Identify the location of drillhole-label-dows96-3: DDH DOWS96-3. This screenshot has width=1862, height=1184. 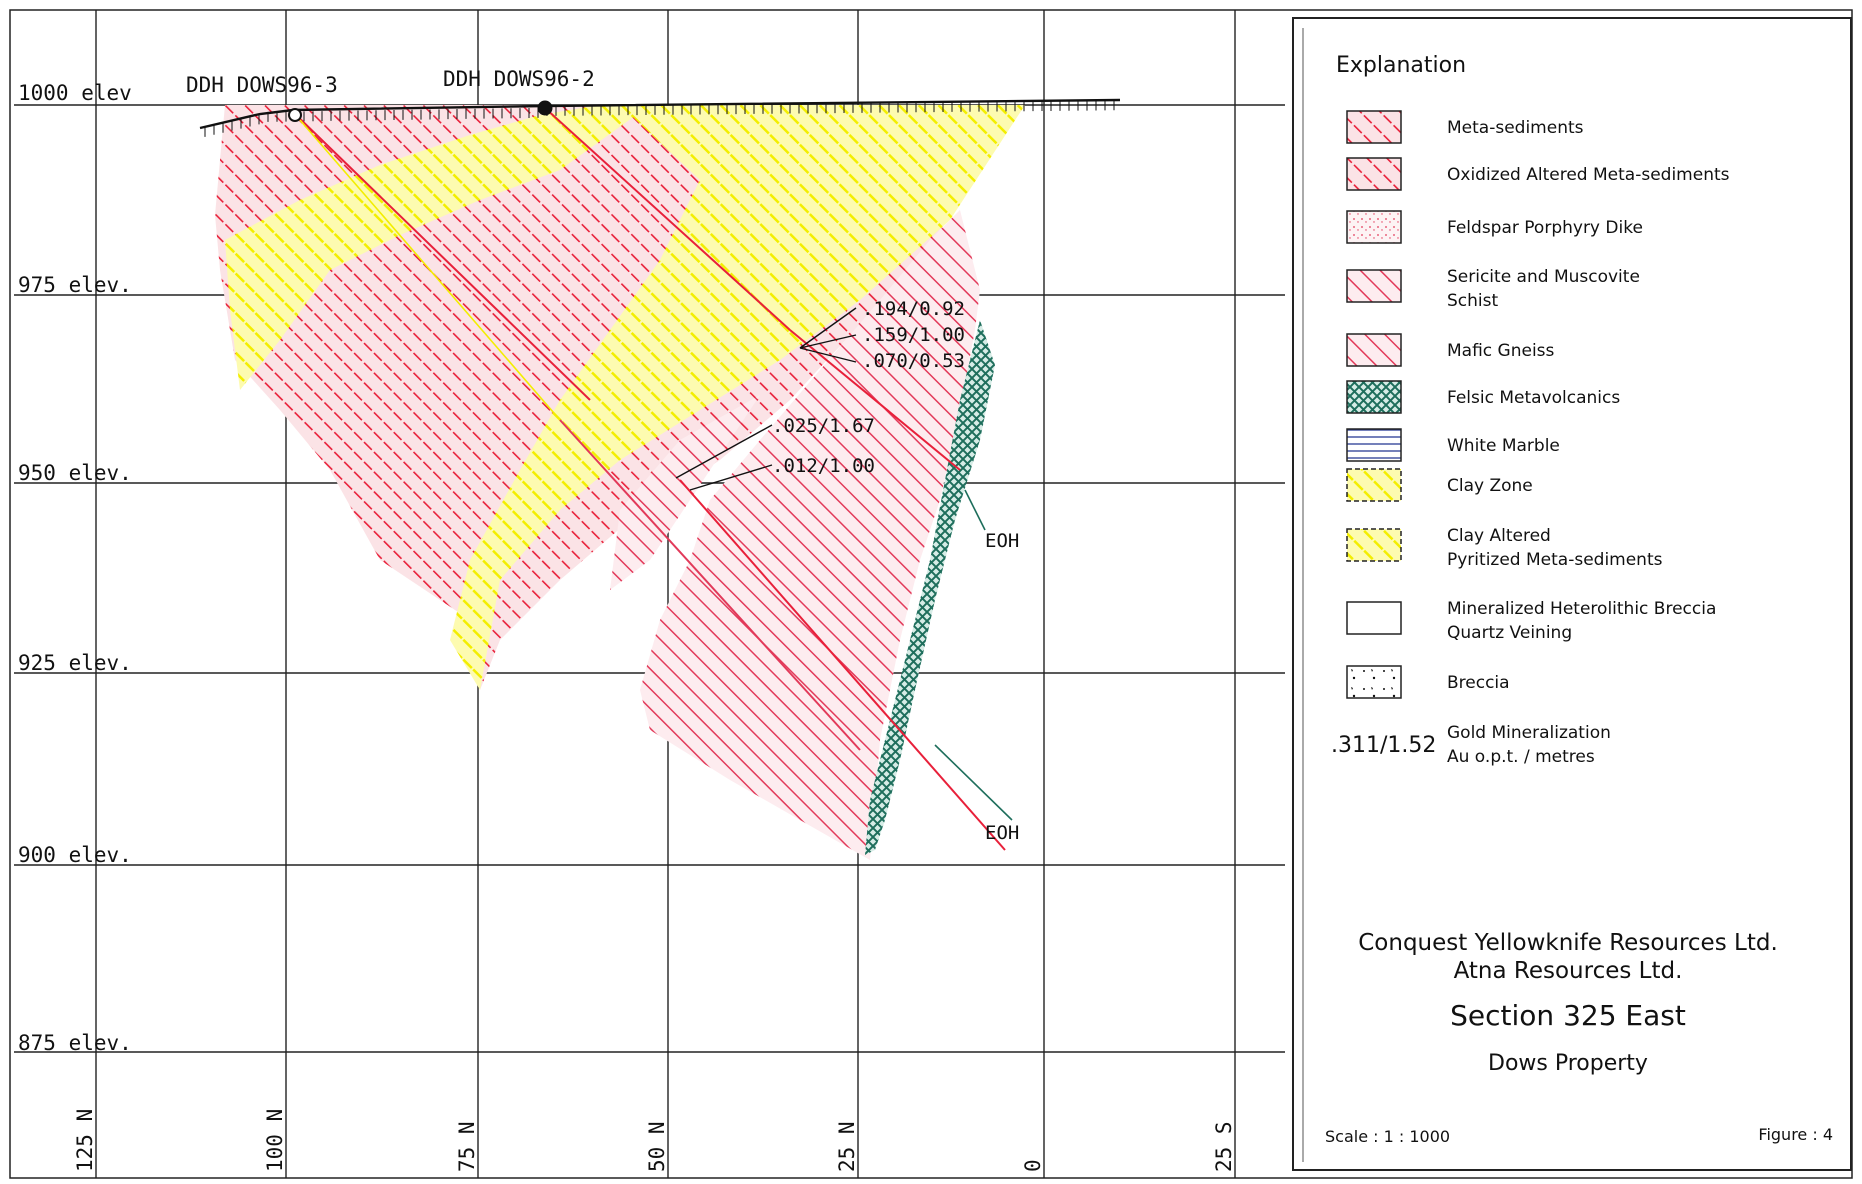
(262, 85).